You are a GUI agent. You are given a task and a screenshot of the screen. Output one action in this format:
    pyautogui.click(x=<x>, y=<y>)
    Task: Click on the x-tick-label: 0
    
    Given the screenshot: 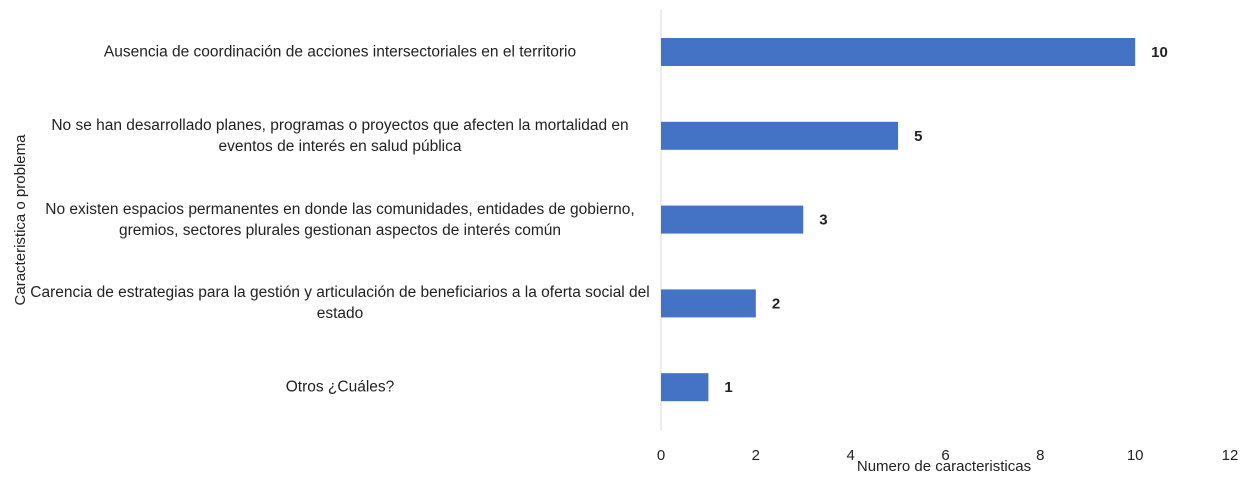 What is the action you would take?
    pyautogui.click(x=661, y=455)
    